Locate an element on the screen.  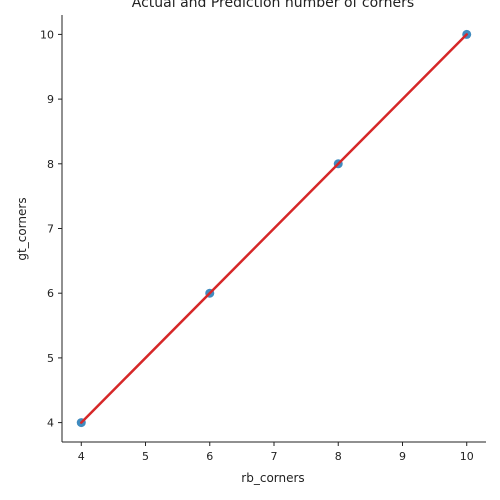
y-tick-label: 7 is located at coordinates (50, 229).